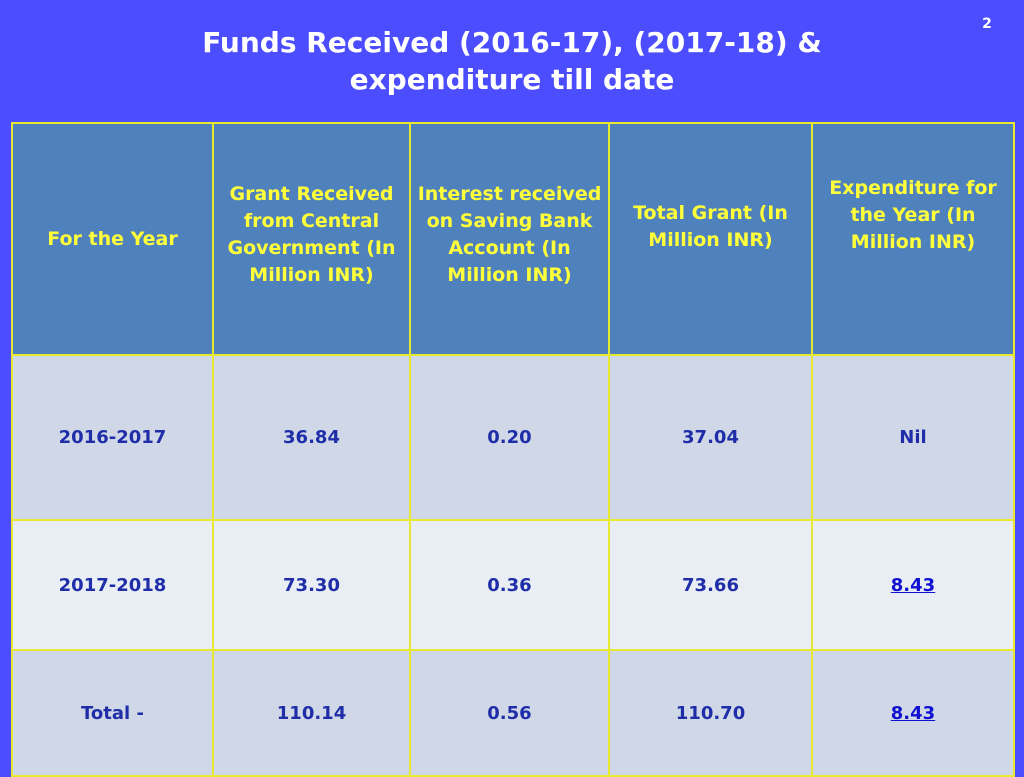  What do you see at coordinates (112, 585) in the screenshot?
I see `cell-year: 2017-2018` at bounding box center [112, 585].